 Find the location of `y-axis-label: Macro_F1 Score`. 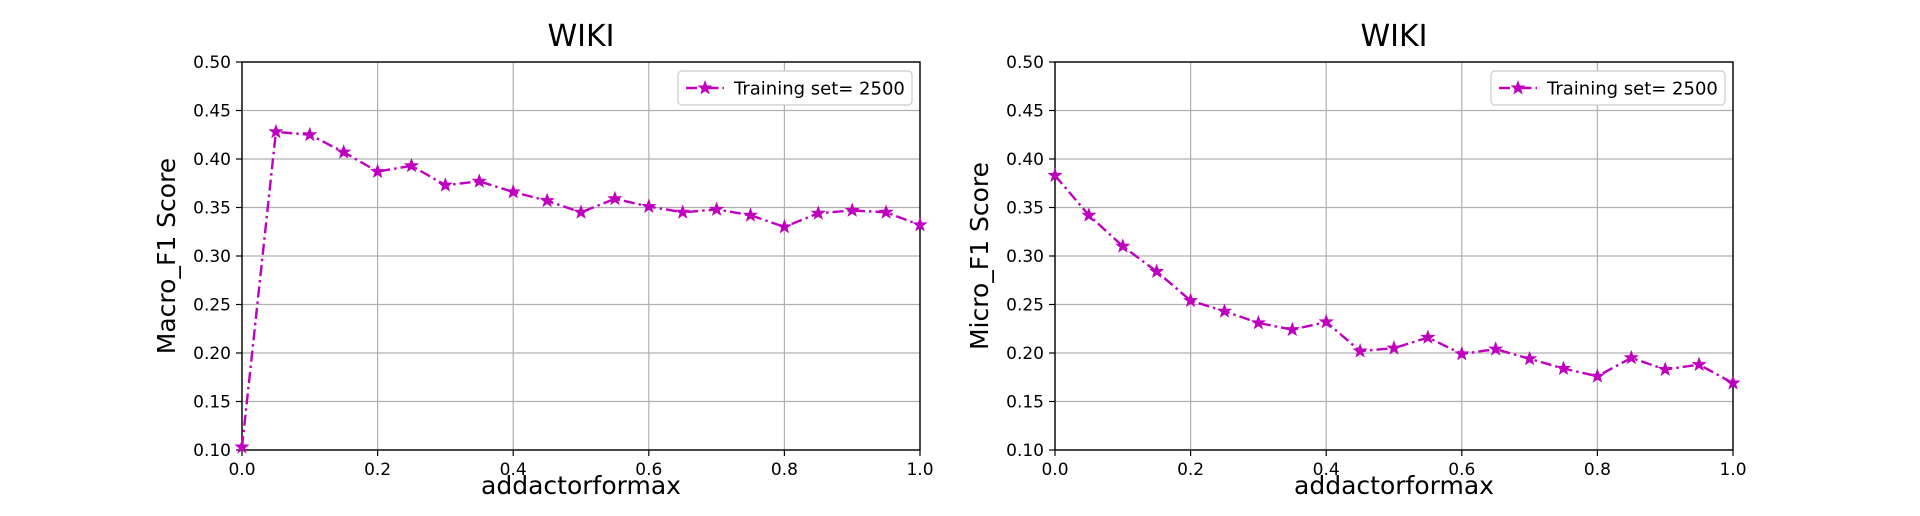

y-axis-label: Macro_F1 Score is located at coordinates (166, 256).